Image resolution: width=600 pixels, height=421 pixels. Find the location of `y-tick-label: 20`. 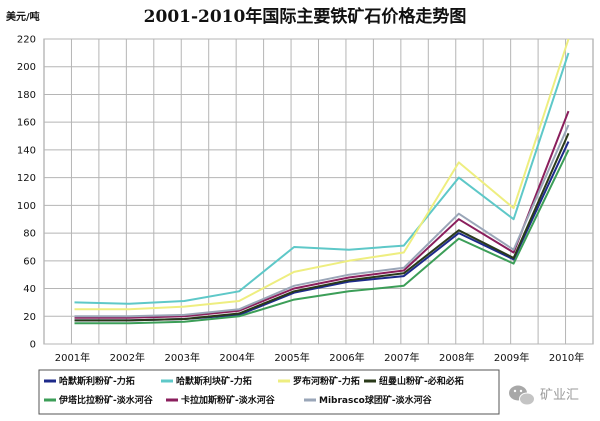

y-tick-label: 20 is located at coordinates (29, 317).